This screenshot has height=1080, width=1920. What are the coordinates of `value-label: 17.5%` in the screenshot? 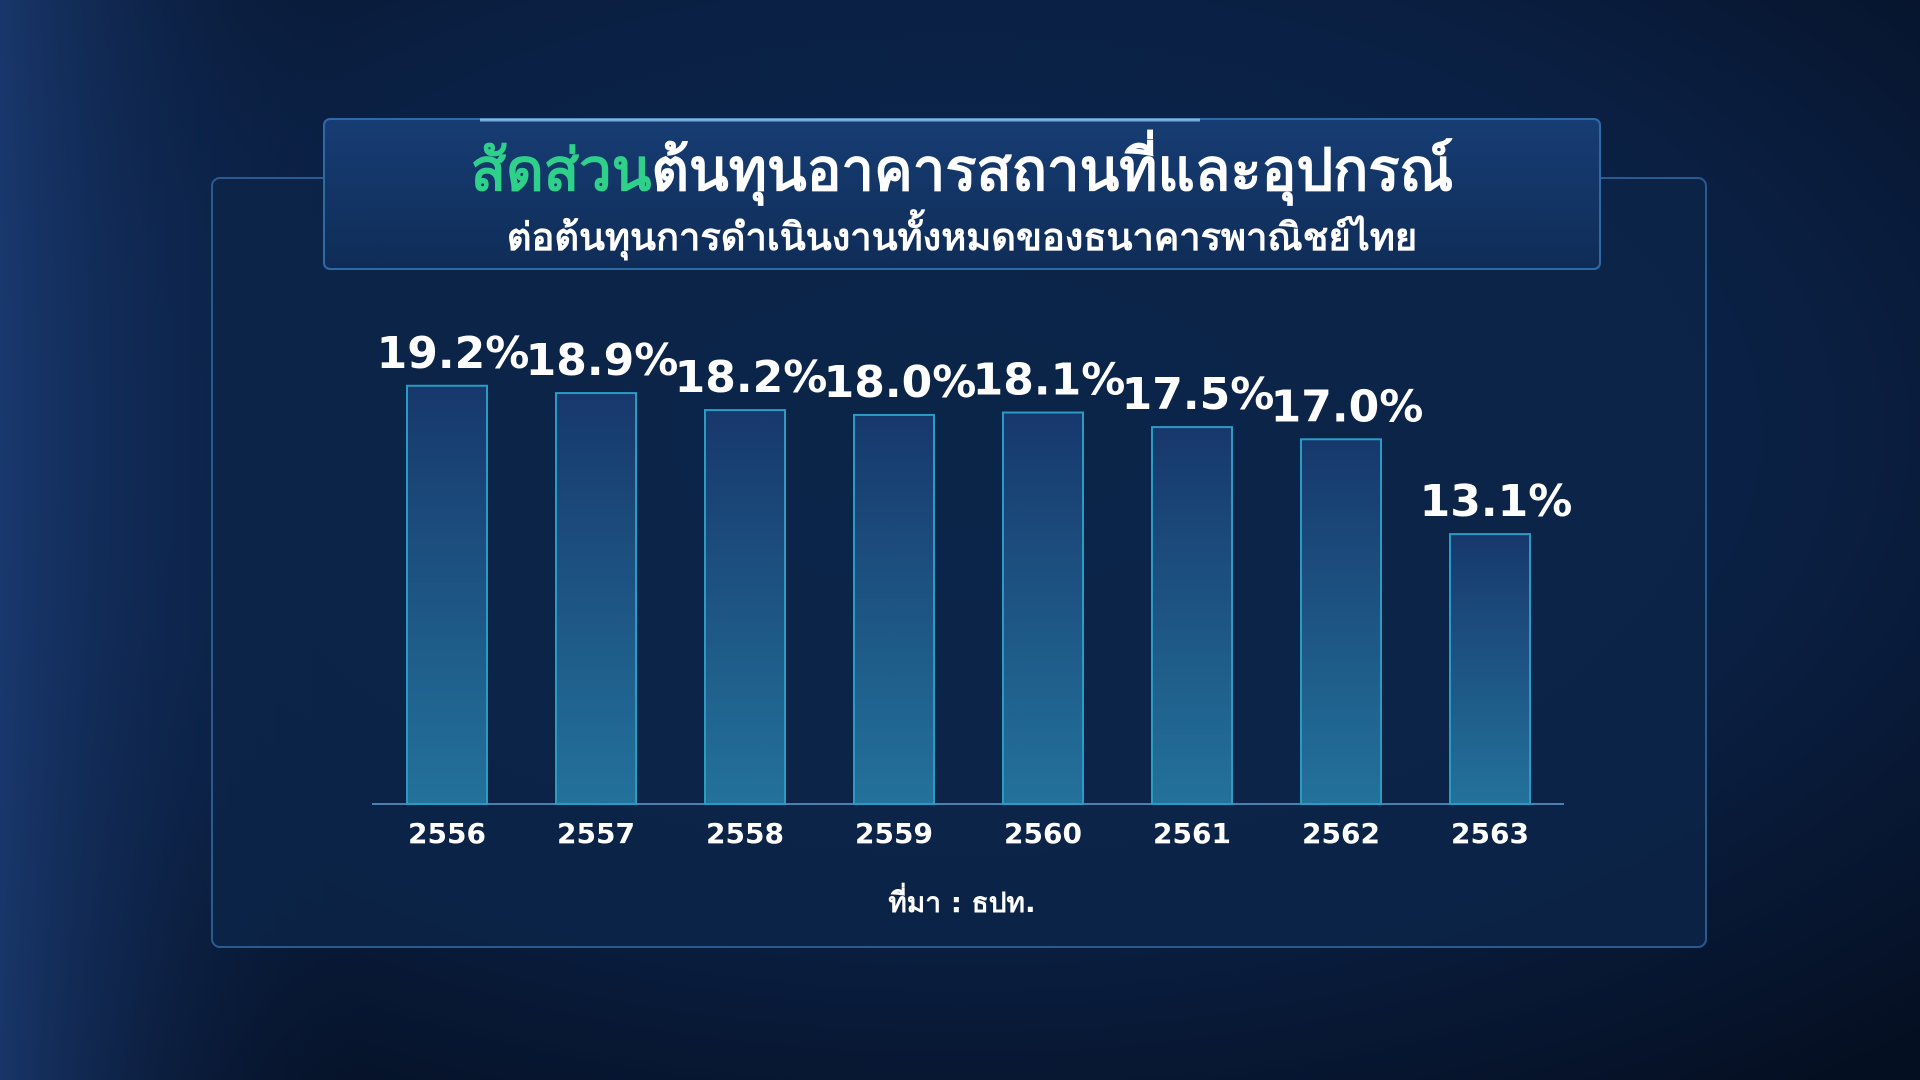 It's located at (1198, 394).